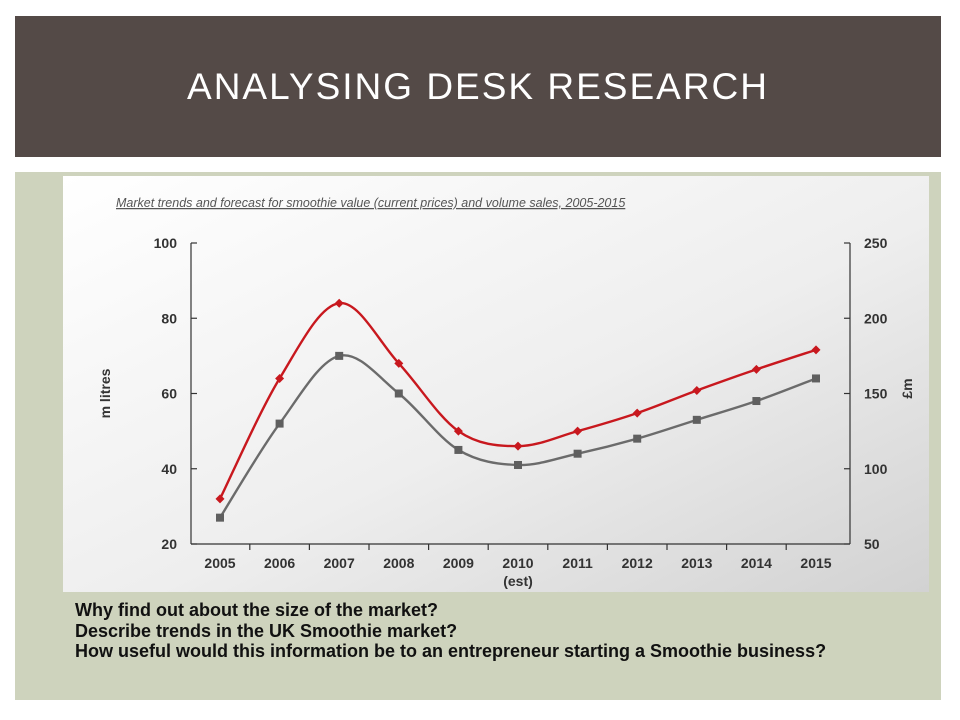 The image size is (960, 720). Describe the element at coordinates (458, 563) in the screenshot. I see `x-tick-label: 2009` at that location.